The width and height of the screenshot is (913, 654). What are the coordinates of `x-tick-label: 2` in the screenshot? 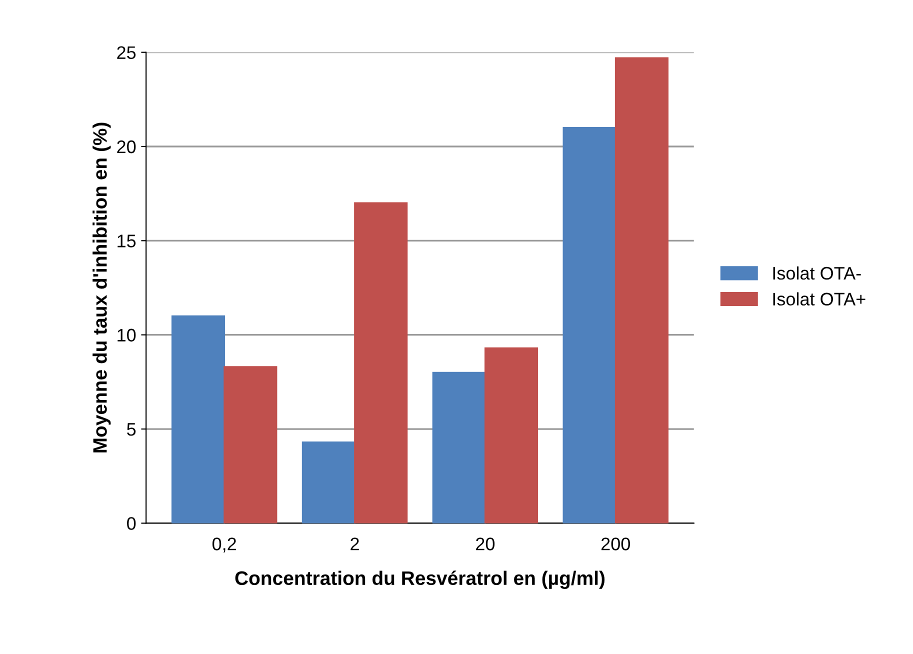 It's located at (354, 544).